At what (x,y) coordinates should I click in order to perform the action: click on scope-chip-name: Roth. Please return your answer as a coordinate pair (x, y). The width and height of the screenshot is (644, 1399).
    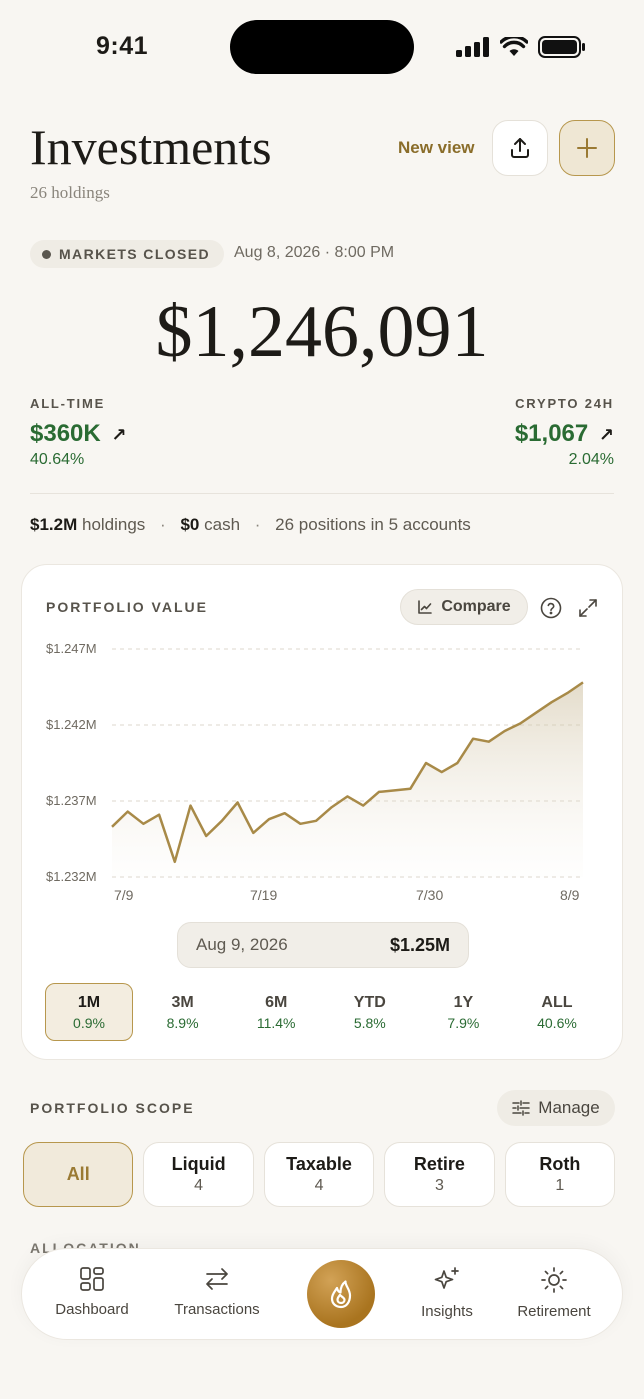
    Looking at the image, I should click on (560, 1164).